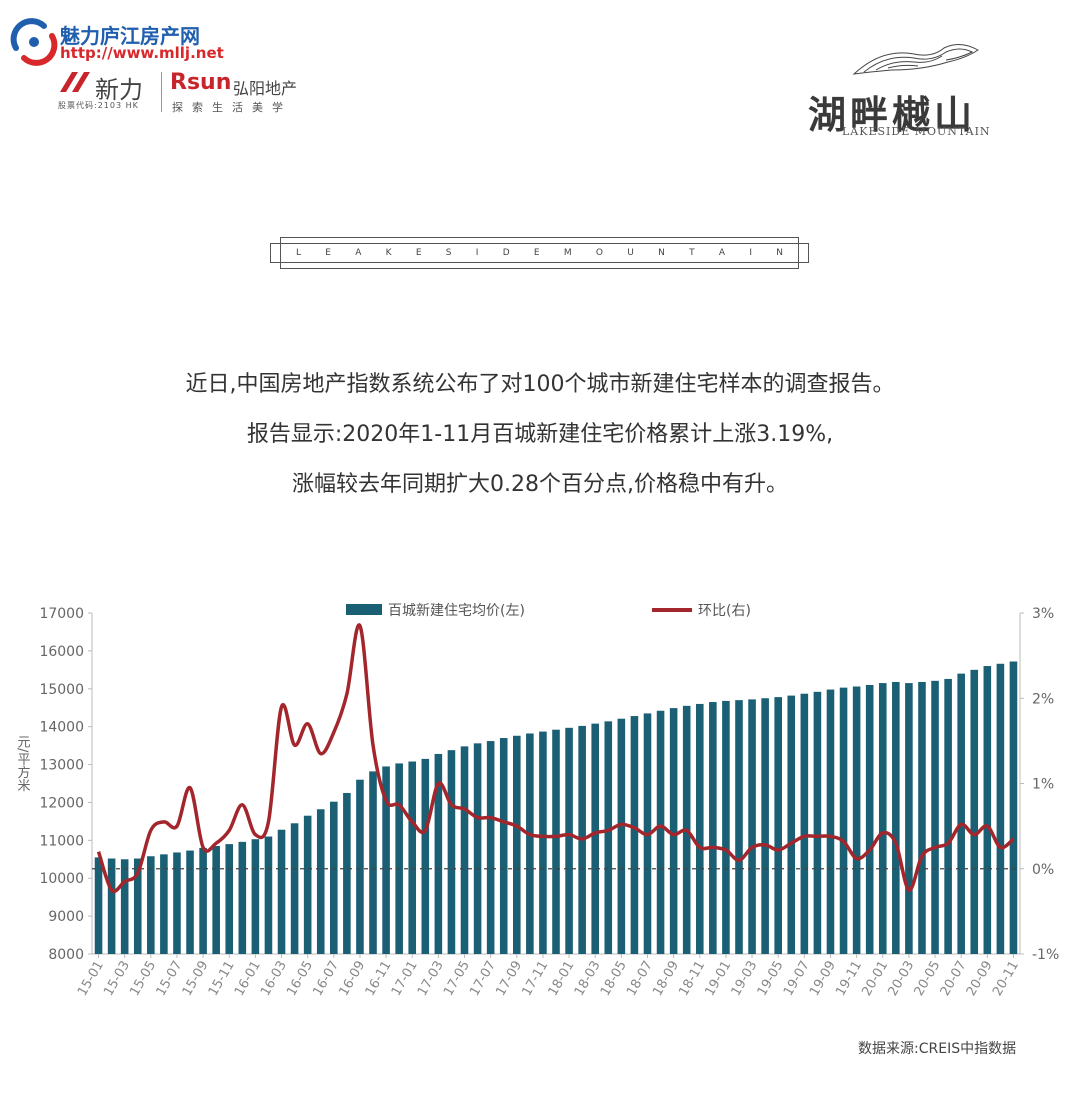 This screenshot has height=1097, width=1080. I want to click on banner-letter: A, so click(358, 253).